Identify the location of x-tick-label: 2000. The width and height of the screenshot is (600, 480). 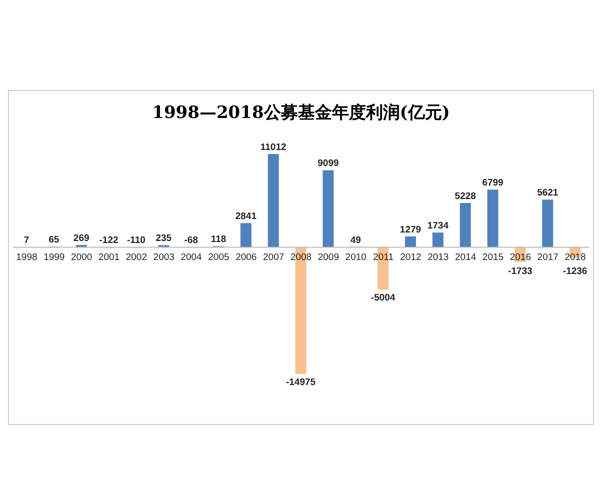
(81, 258).